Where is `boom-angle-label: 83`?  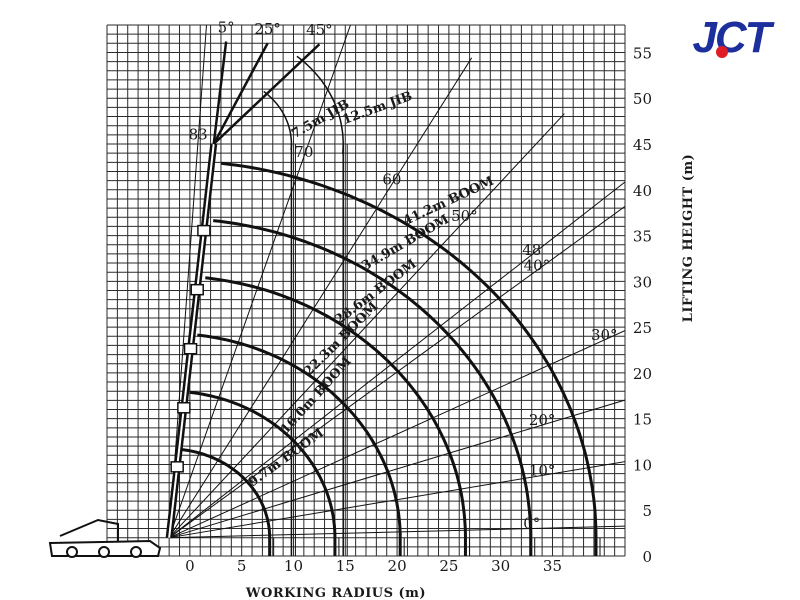 boom-angle-label: 83 is located at coordinates (198, 134).